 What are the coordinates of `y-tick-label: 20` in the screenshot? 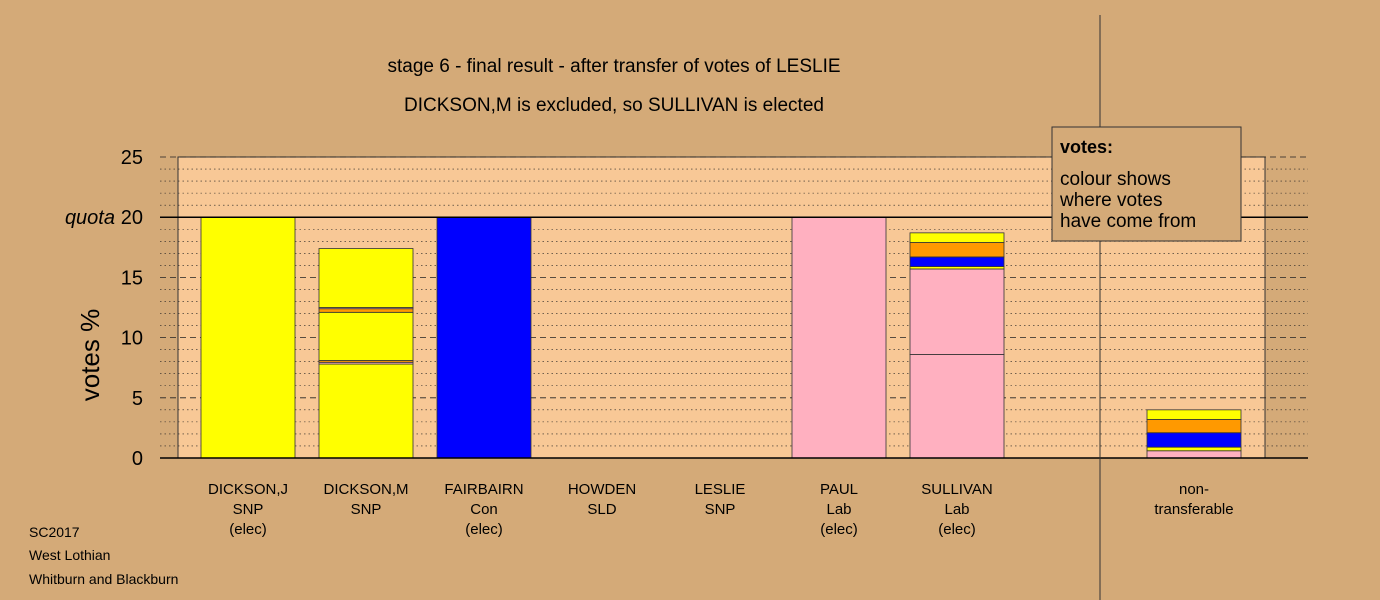 It's located at (132, 218).